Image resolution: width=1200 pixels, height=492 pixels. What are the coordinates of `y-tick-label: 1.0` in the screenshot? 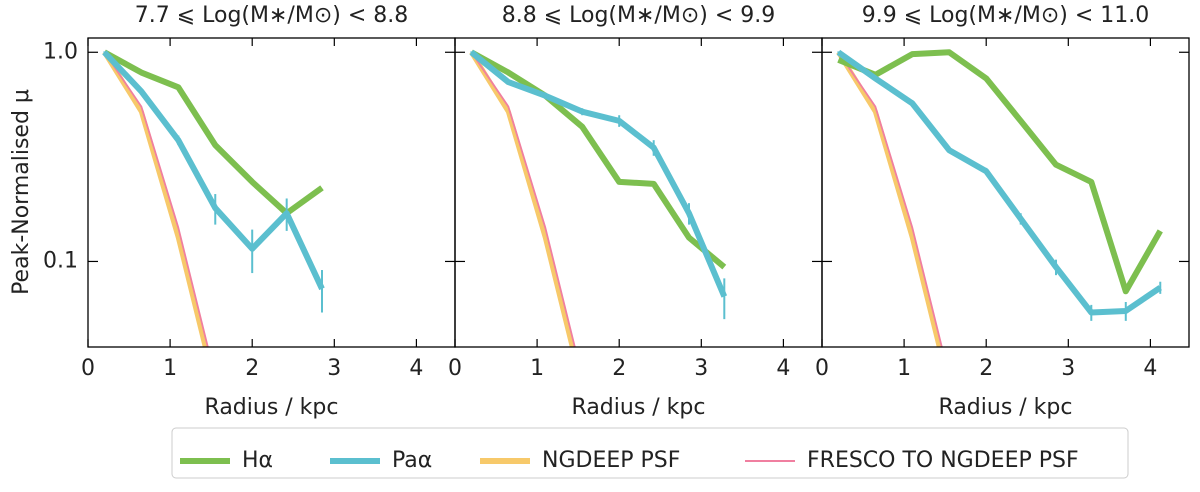 It's located at (60, 51).